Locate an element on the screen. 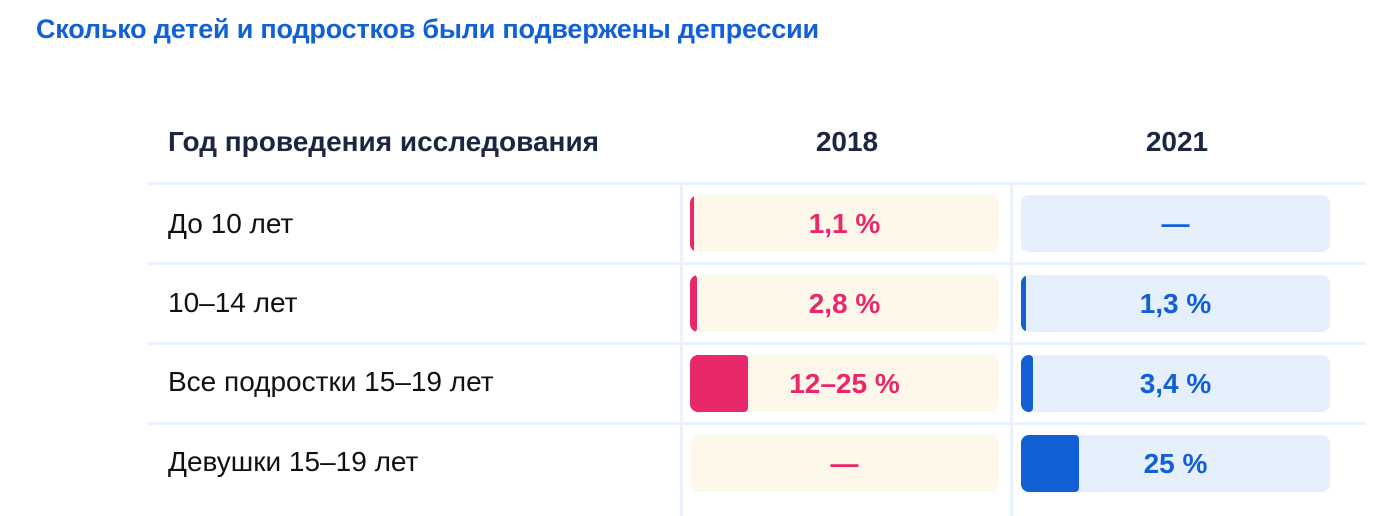  cell-2018: 2,8 % is located at coordinates (844, 303).